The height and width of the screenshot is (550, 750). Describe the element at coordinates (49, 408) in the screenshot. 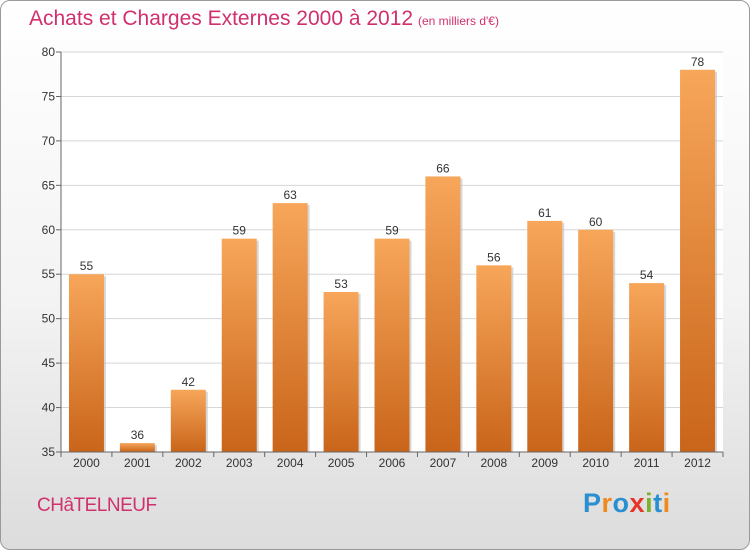

I see `y-tick-label: 40` at that location.